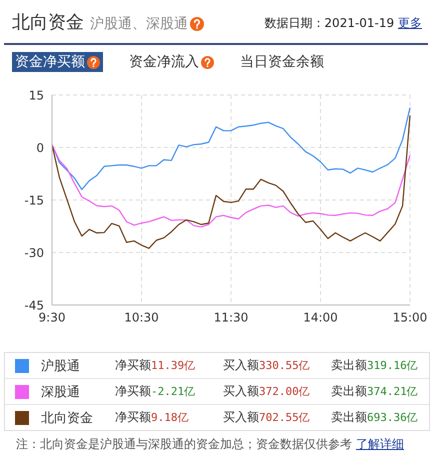 The height and width of the screenshot is (465, 438). What do you see at coordinates (164, 62) in the screenshot?
I see `text: 资金净流入` at bounding box center [164, 62].